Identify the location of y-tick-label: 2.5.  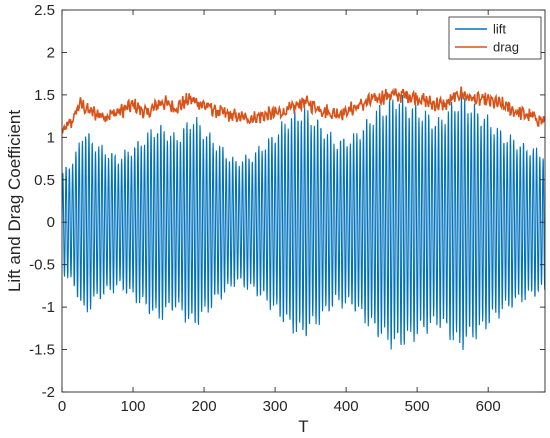
(44, 10).